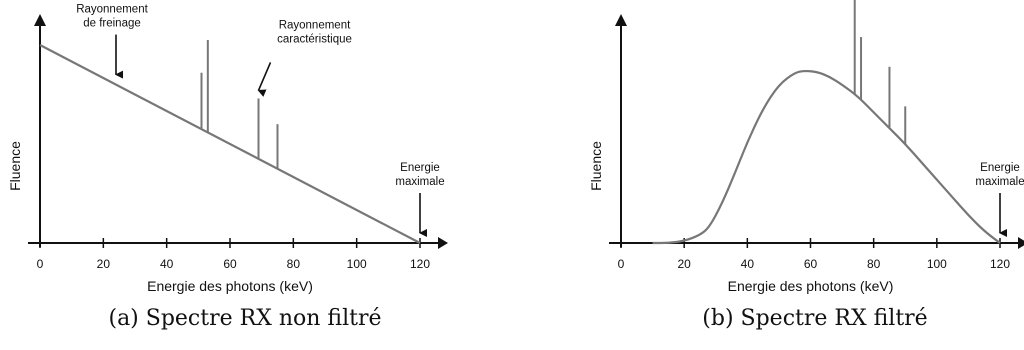 The height and width of the screenshot is (350, 1024). Describe the element at coordinates (314, 39) in the screenshot. I see `annotation-text: caractéristique` at that location.